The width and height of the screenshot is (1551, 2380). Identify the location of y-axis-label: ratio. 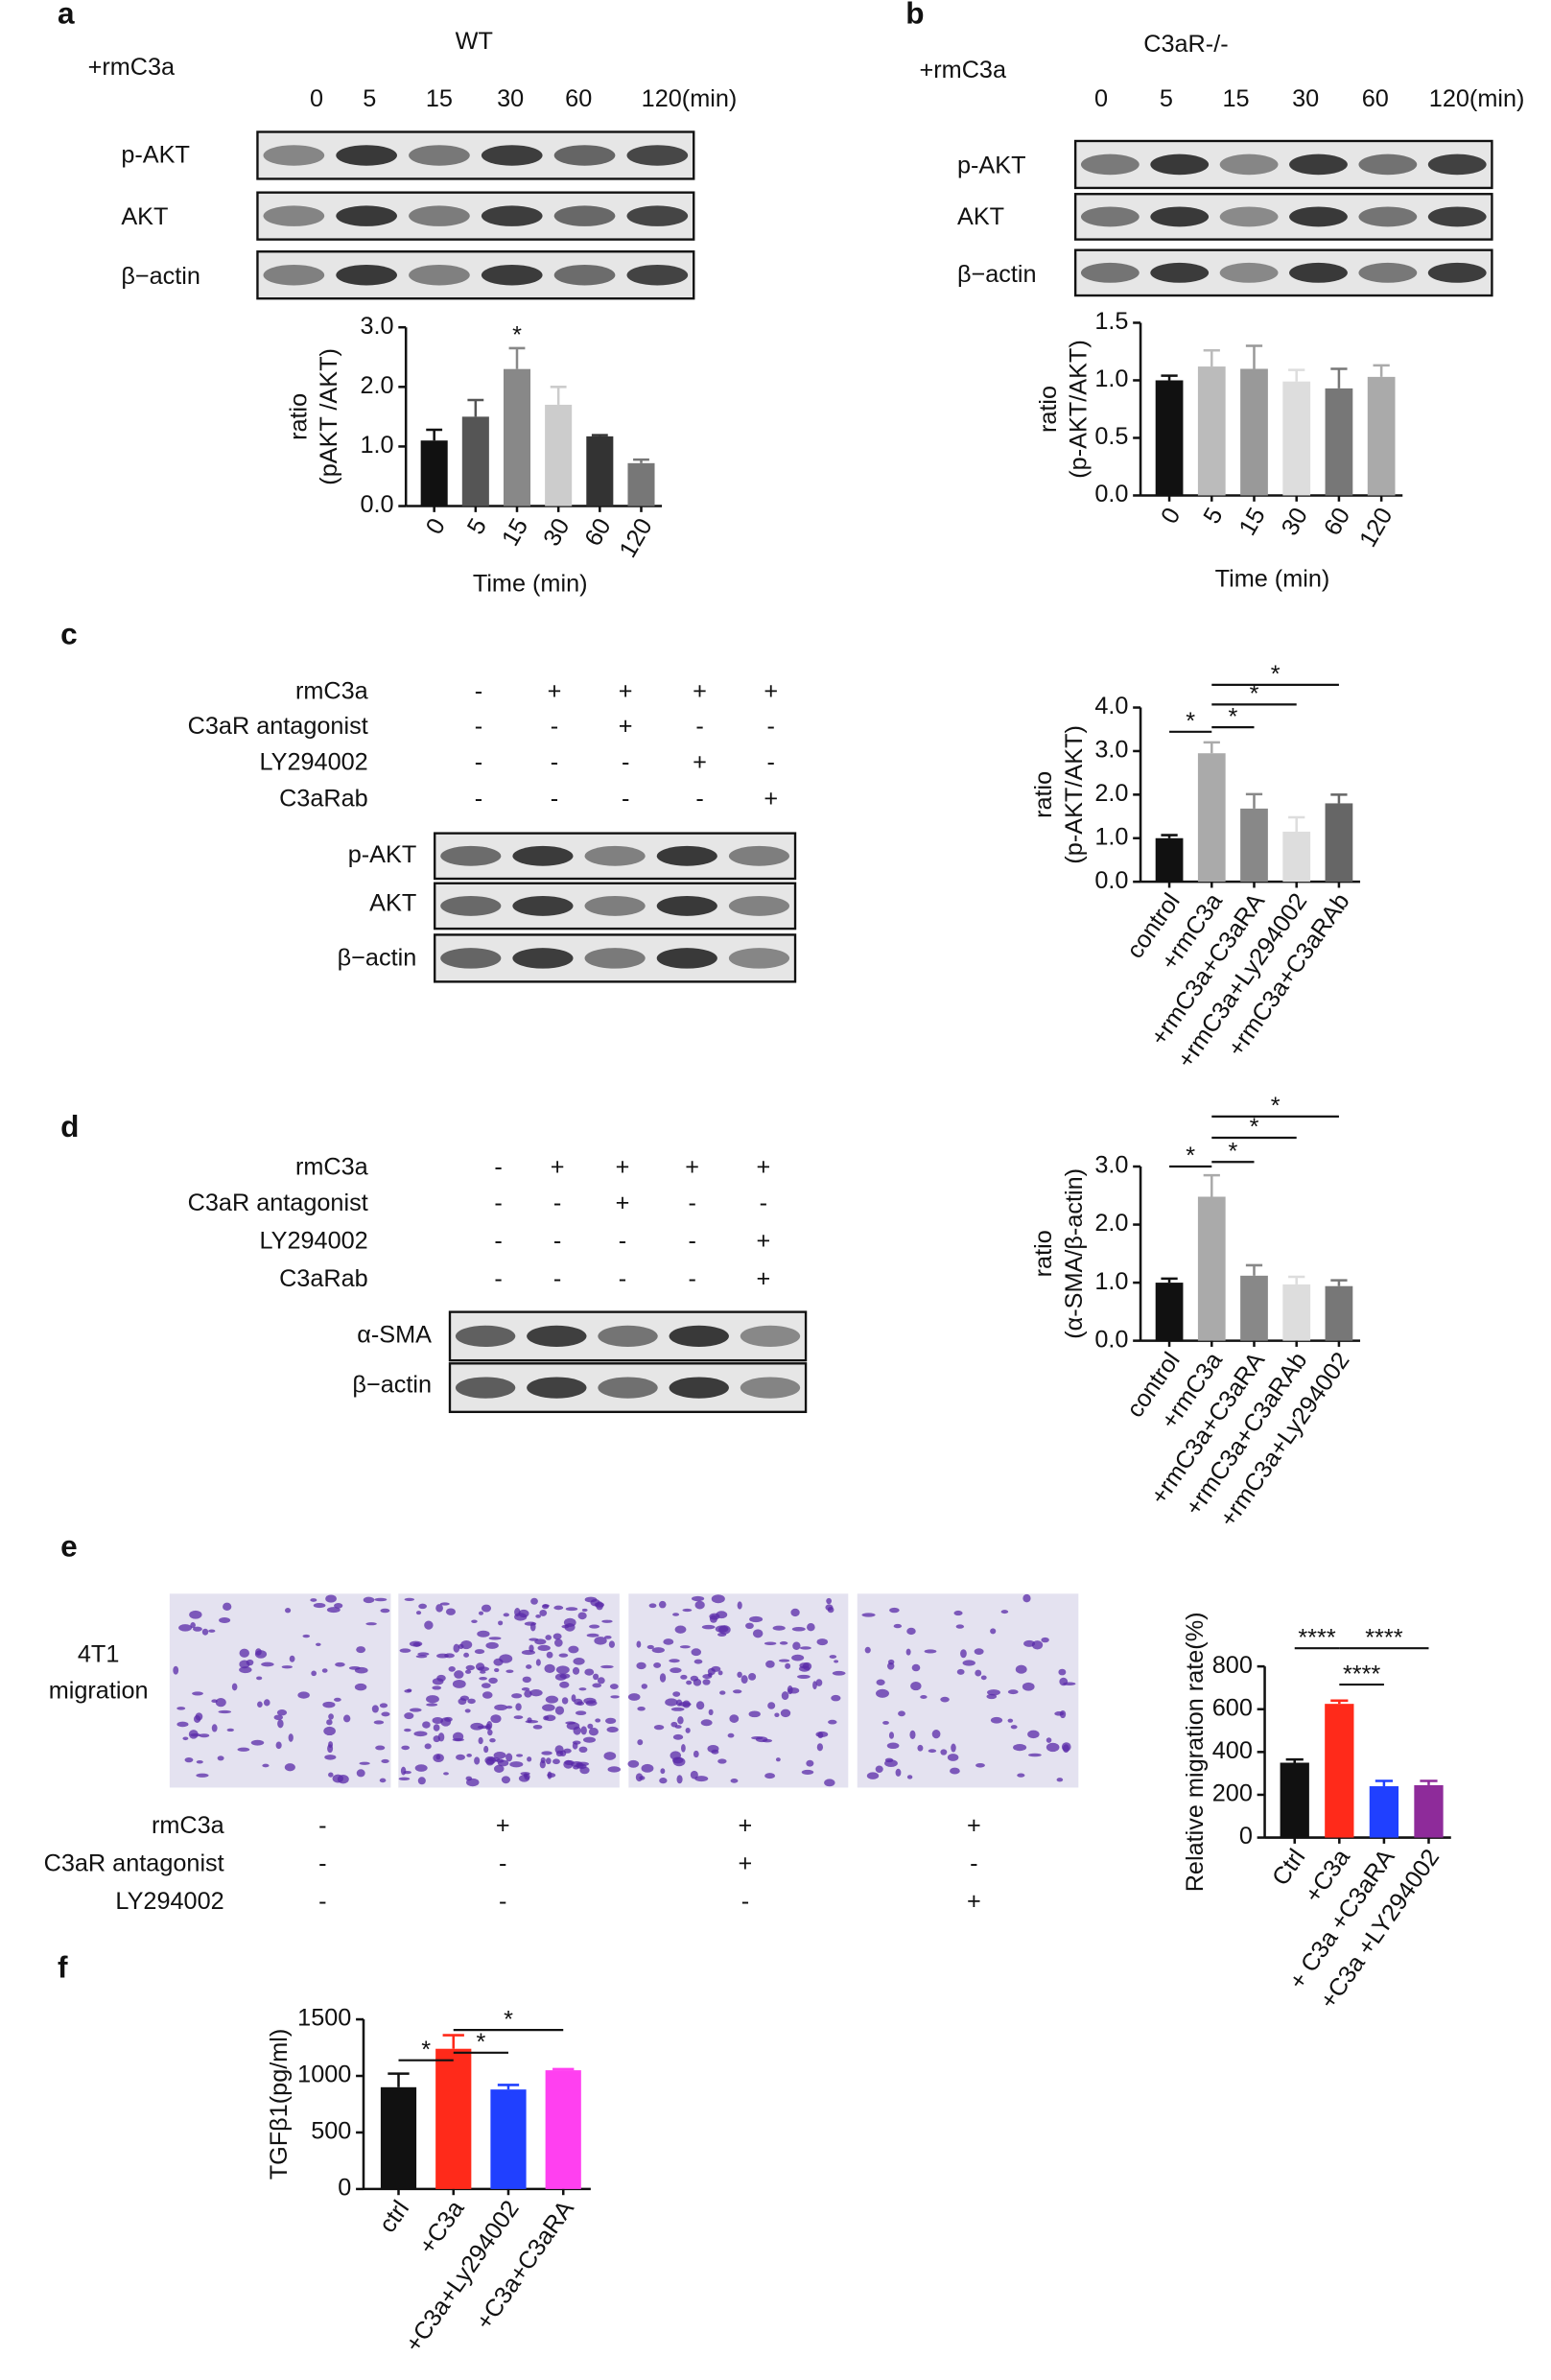
(1048, 410).